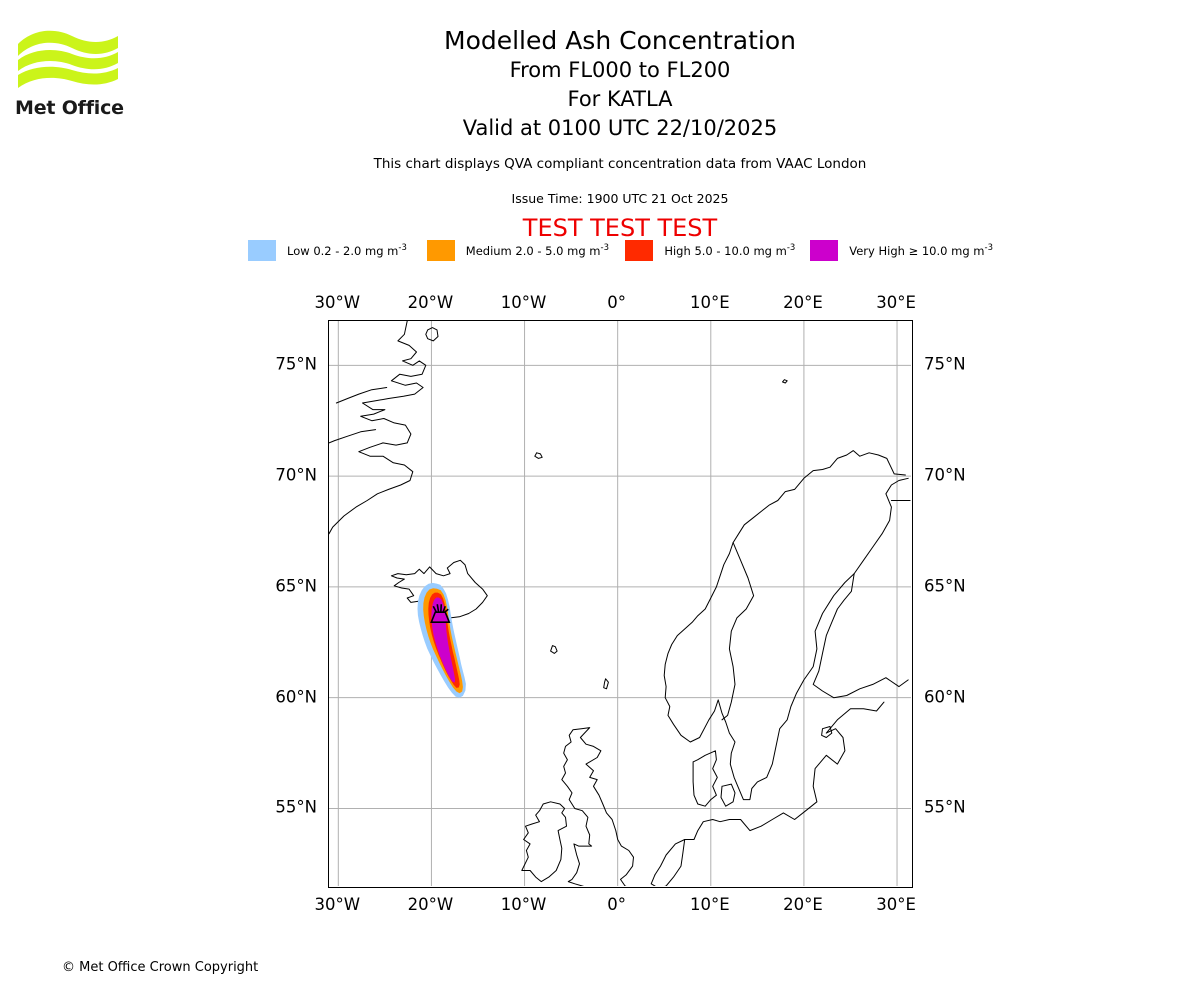  What do you see at coordinates (617, 904) in the screenshot?
I see `lon-tick-bottom-3: 0°` at bounding box center [617, 904].